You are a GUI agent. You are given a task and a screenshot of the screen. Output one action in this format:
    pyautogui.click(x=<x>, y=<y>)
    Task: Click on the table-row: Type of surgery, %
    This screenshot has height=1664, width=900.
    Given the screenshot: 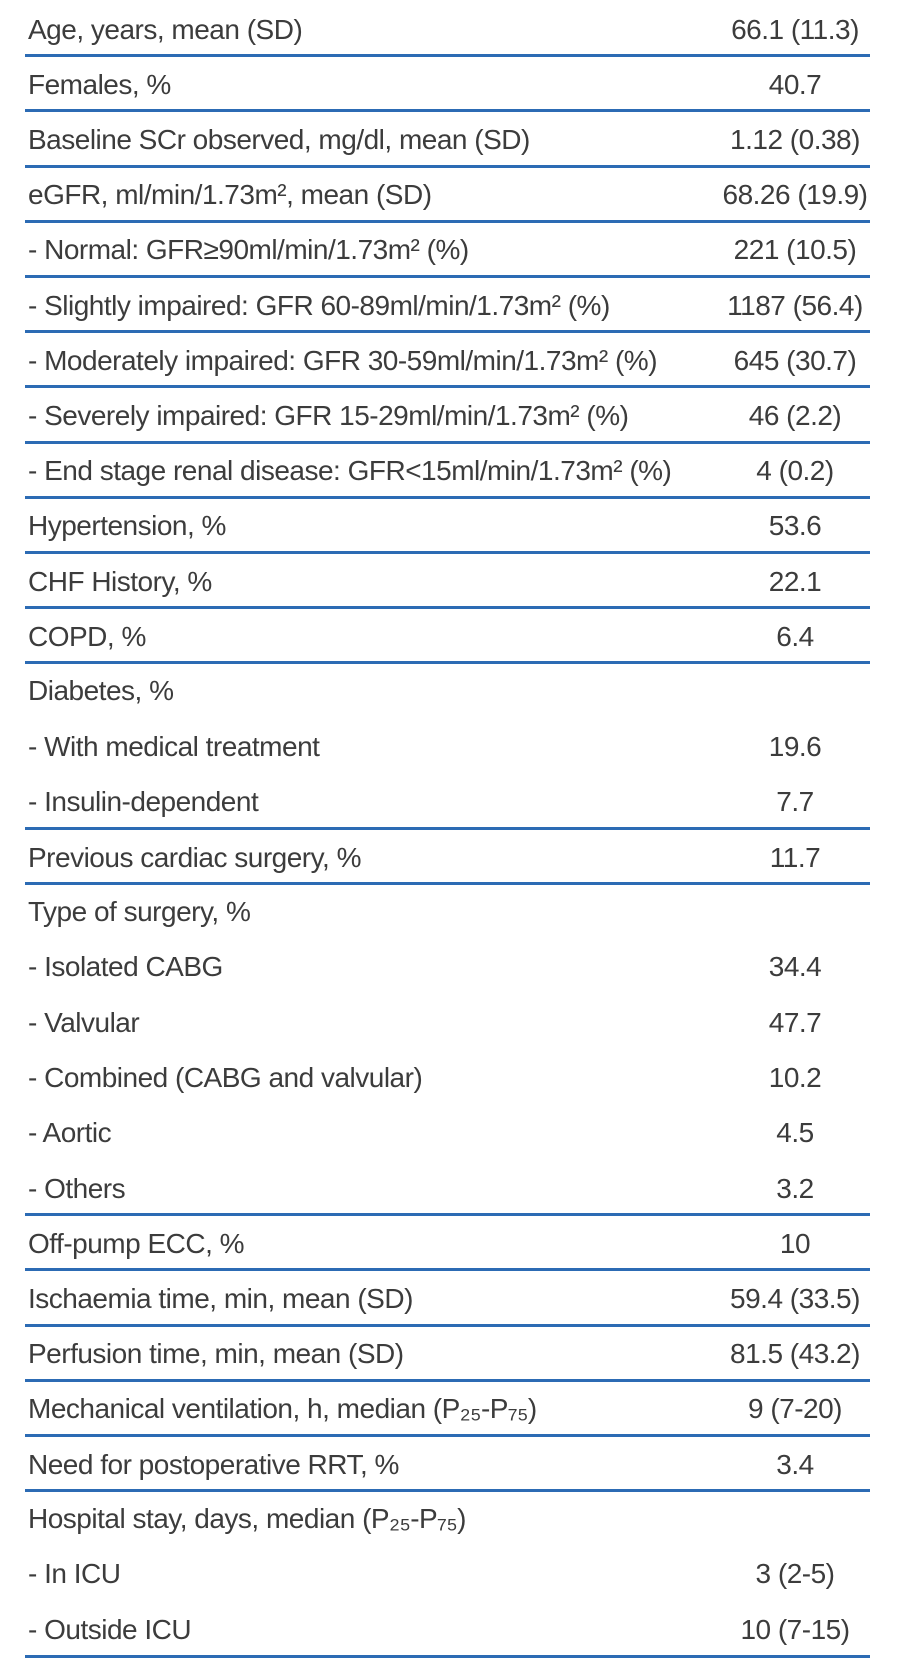 What is the action you would take?
    pyautogui.click(x=447, y=912)
    